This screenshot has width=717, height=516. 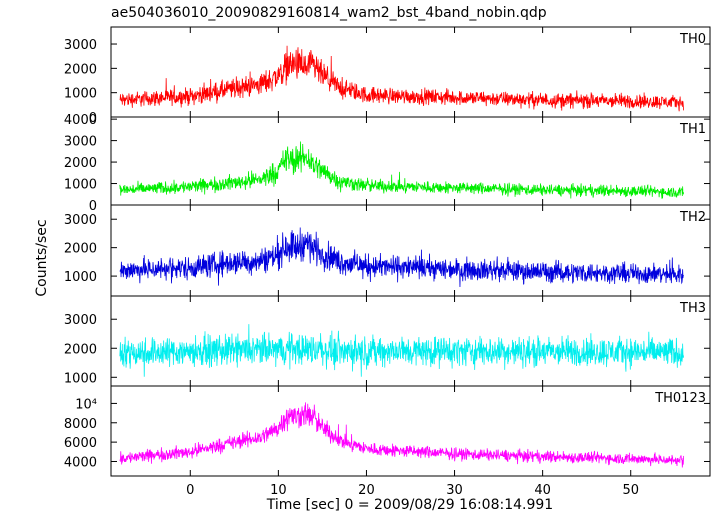 I want to click on y-tick-label: 10⁴, so click(x=86, y=404).